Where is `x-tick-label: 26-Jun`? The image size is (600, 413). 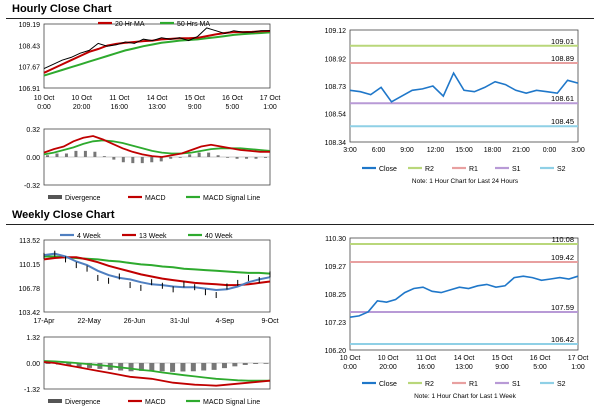 x-tick-label: 26-Jun is located at coordinates (135, 321).